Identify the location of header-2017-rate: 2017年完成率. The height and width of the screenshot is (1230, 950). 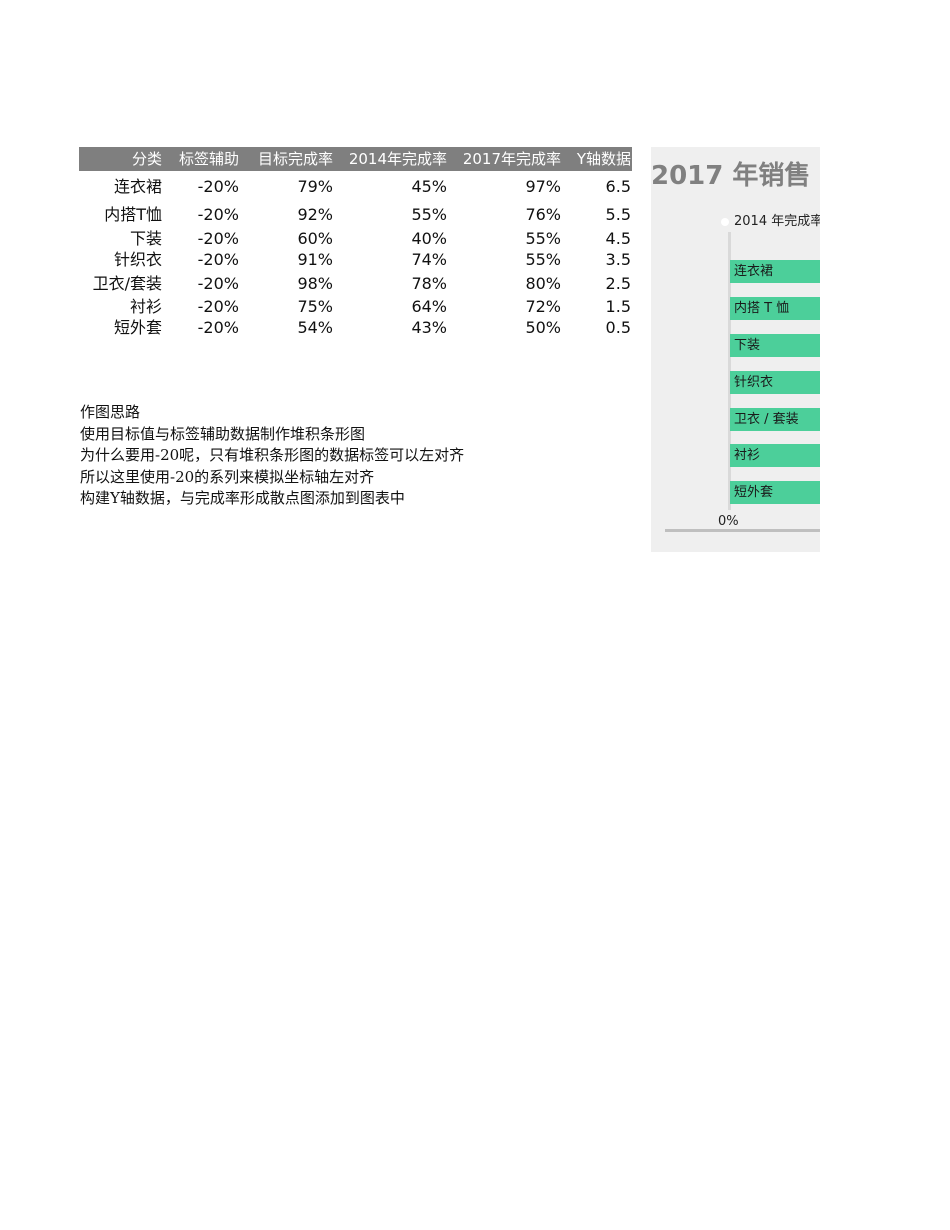
(511, 159).